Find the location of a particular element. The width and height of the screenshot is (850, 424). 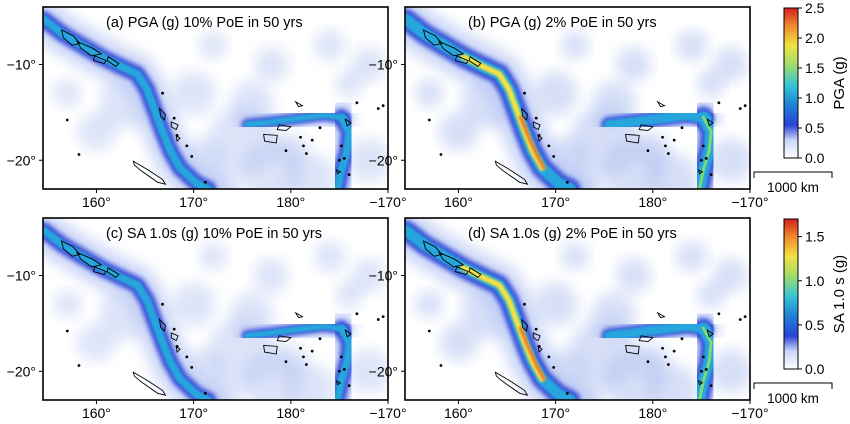

panel-title: (d) SA 1.0s (g) 2% PoE in 50 yrs is located at coordinates (572, 234).